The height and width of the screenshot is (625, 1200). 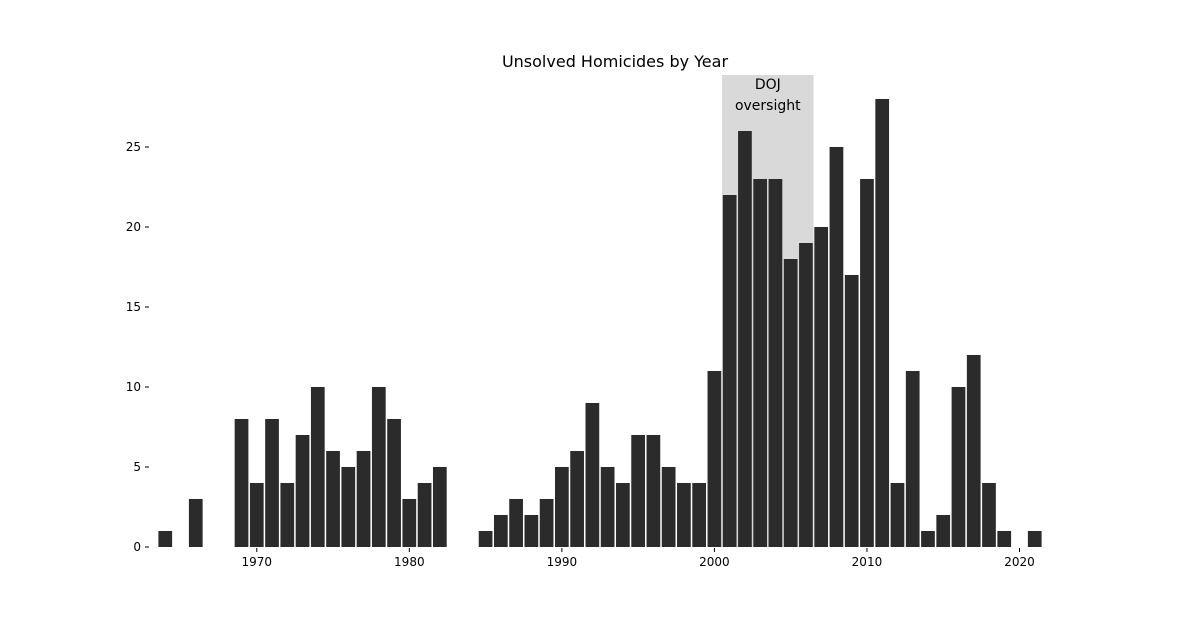 What do you see at coordinates (241, 483) in the screenshot?
I see `bar-1969` at bounding box center [241, 483].